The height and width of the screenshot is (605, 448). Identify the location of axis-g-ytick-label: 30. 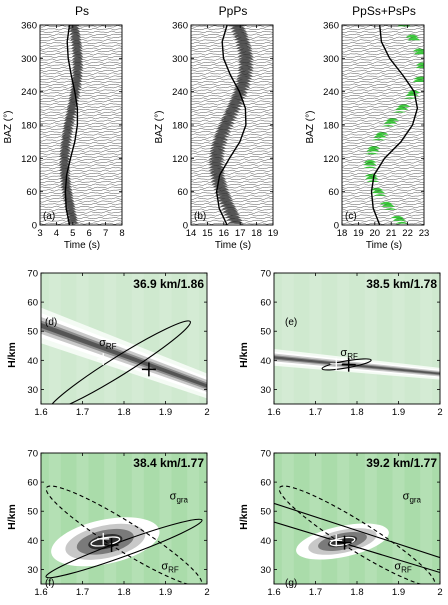
(265, 570).